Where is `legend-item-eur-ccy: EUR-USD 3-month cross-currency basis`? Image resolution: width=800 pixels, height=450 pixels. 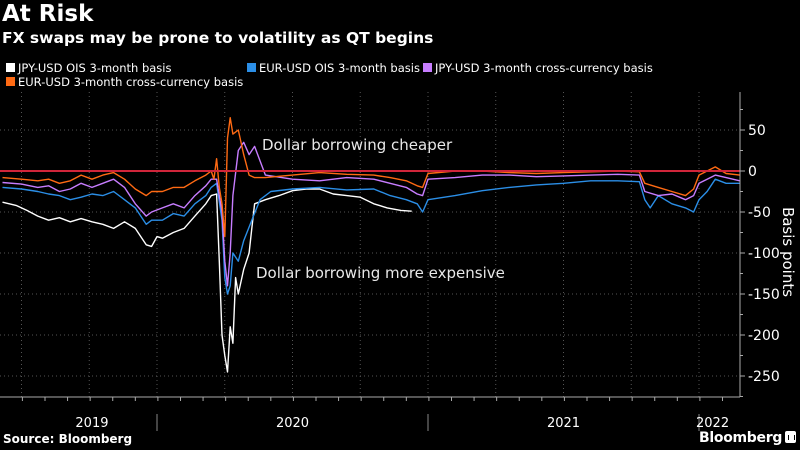 legend-item-eur-ccy: EUR-USD 3-month cross-currency basis is located at coordinates (124, 82).